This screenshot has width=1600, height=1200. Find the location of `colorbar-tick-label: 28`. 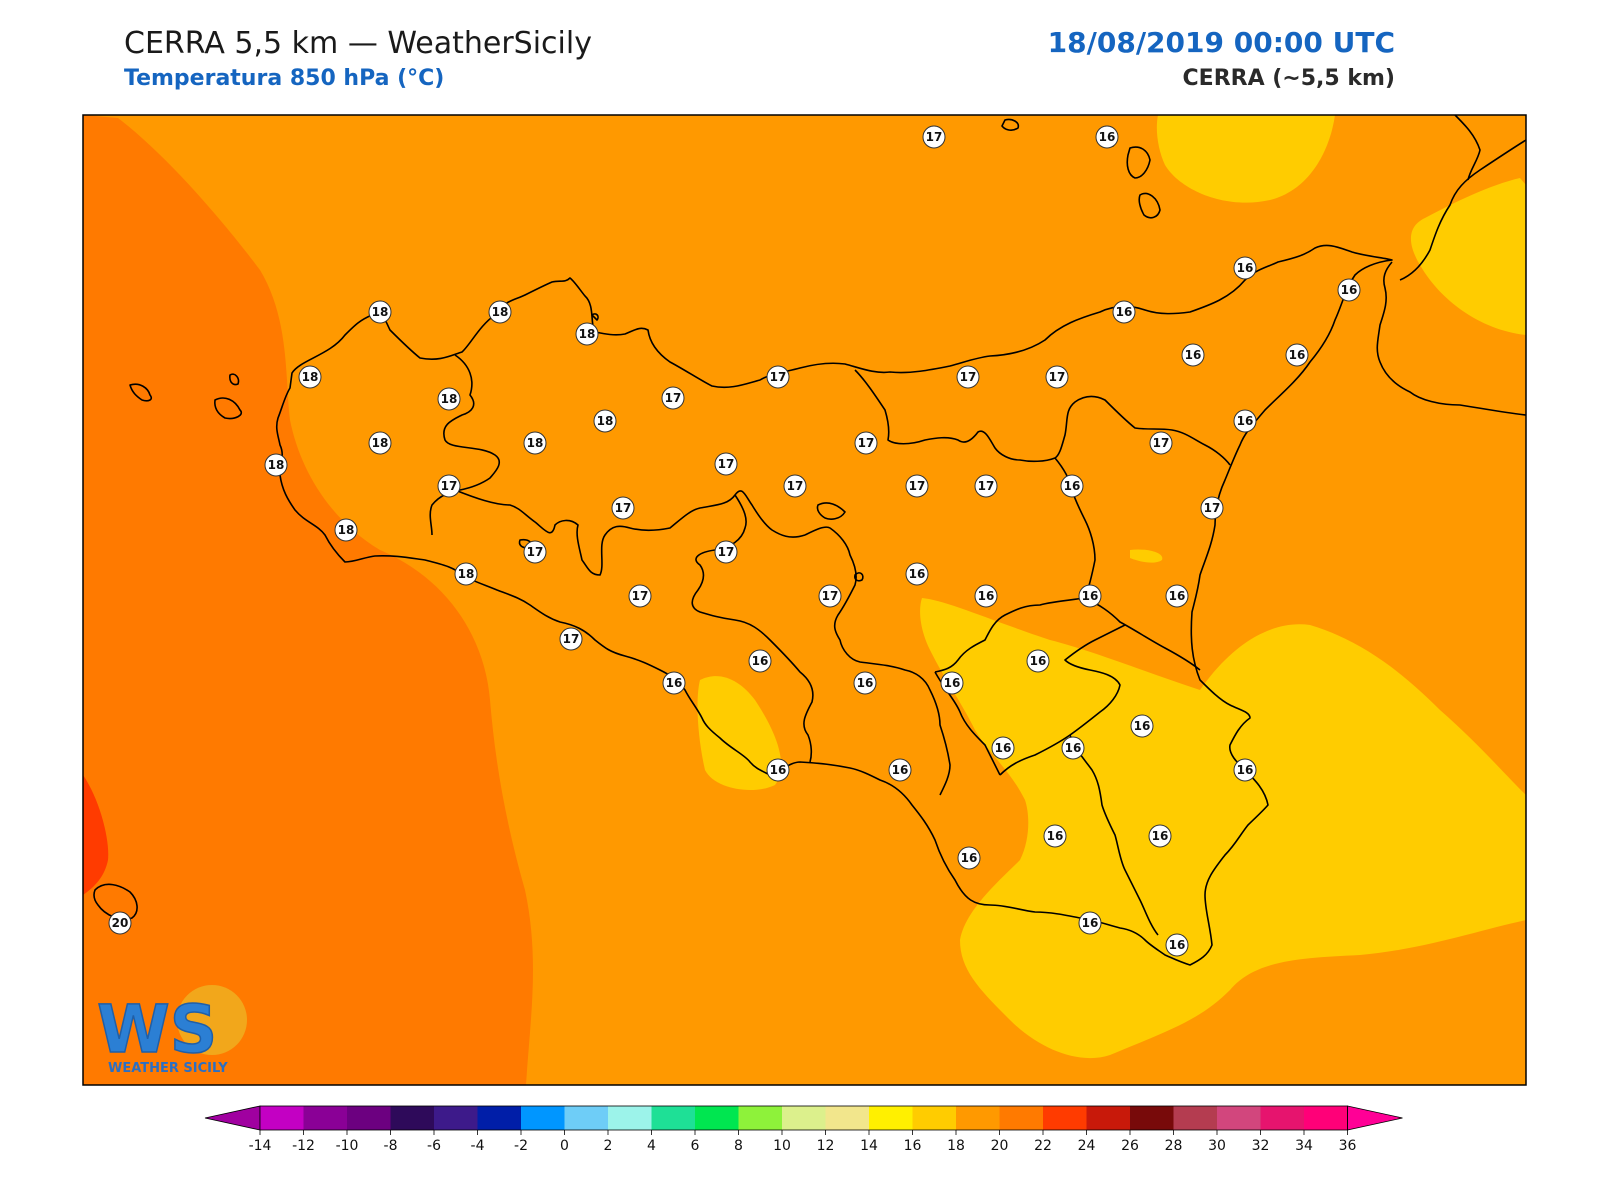

colorbar-tick-label: 28 is located at coordinates (1174, 1146).